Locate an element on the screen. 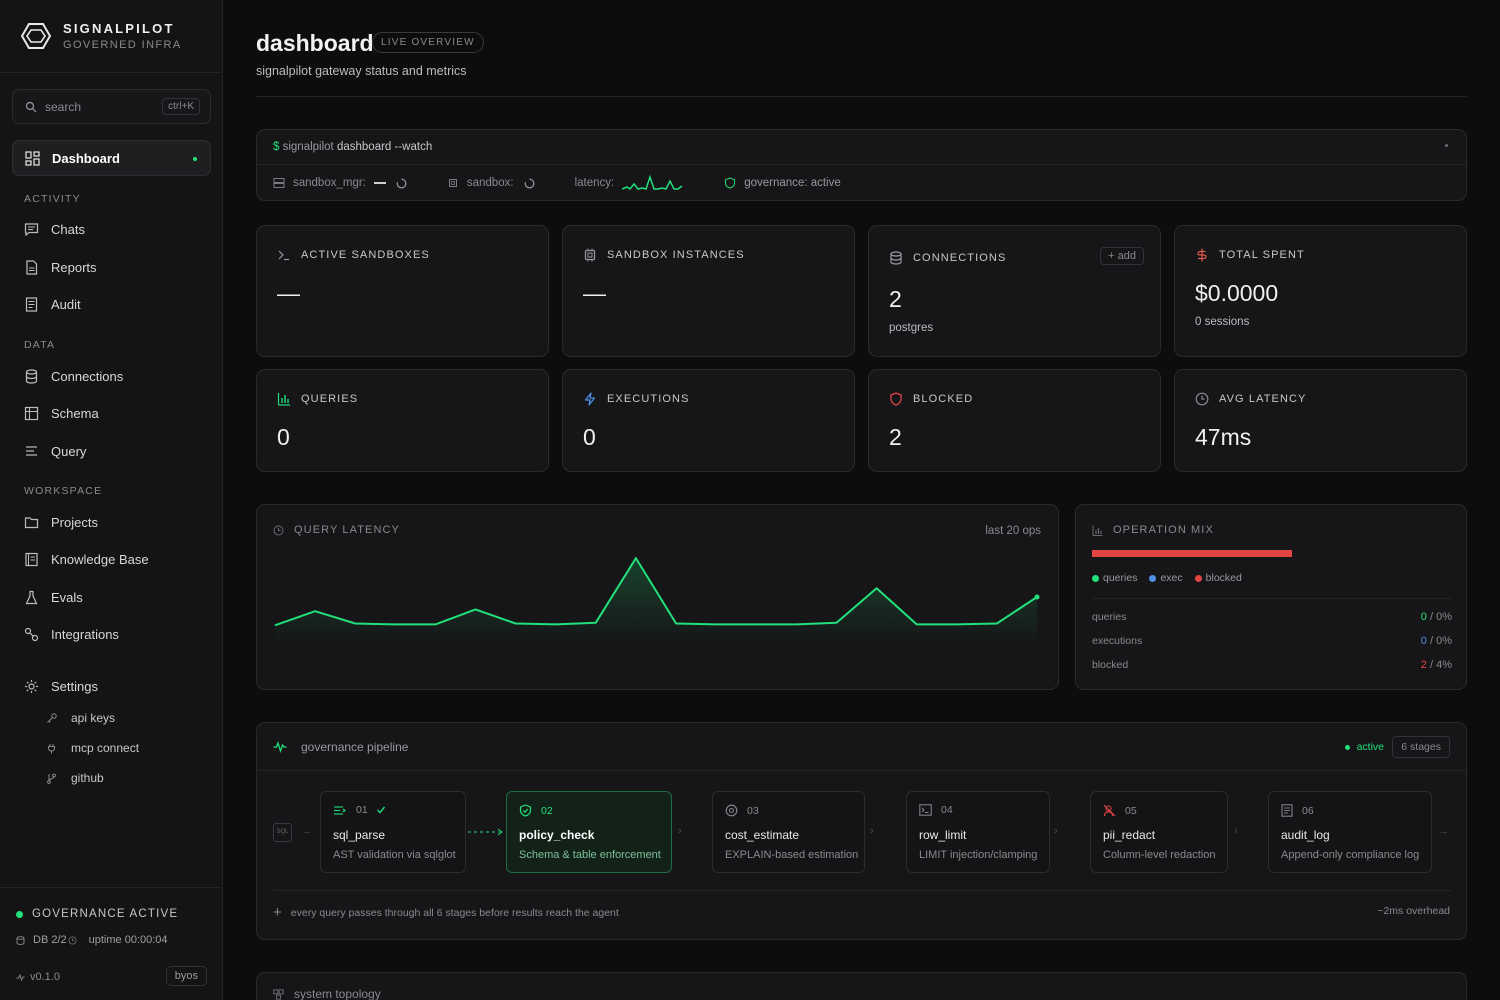  latency-line is located at coordinates (656, 592).